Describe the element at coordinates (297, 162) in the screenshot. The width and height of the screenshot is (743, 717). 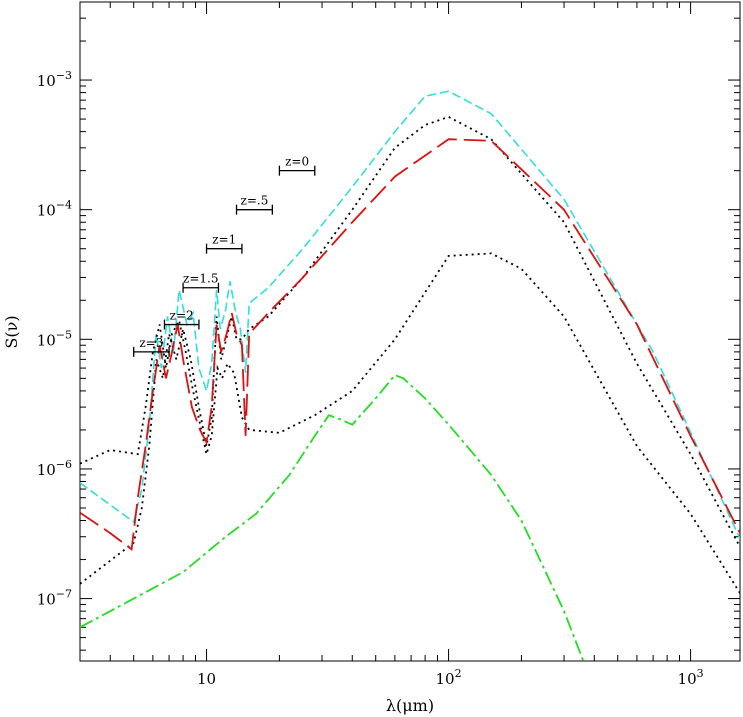
I see `redshift-label: z=0` at that location.